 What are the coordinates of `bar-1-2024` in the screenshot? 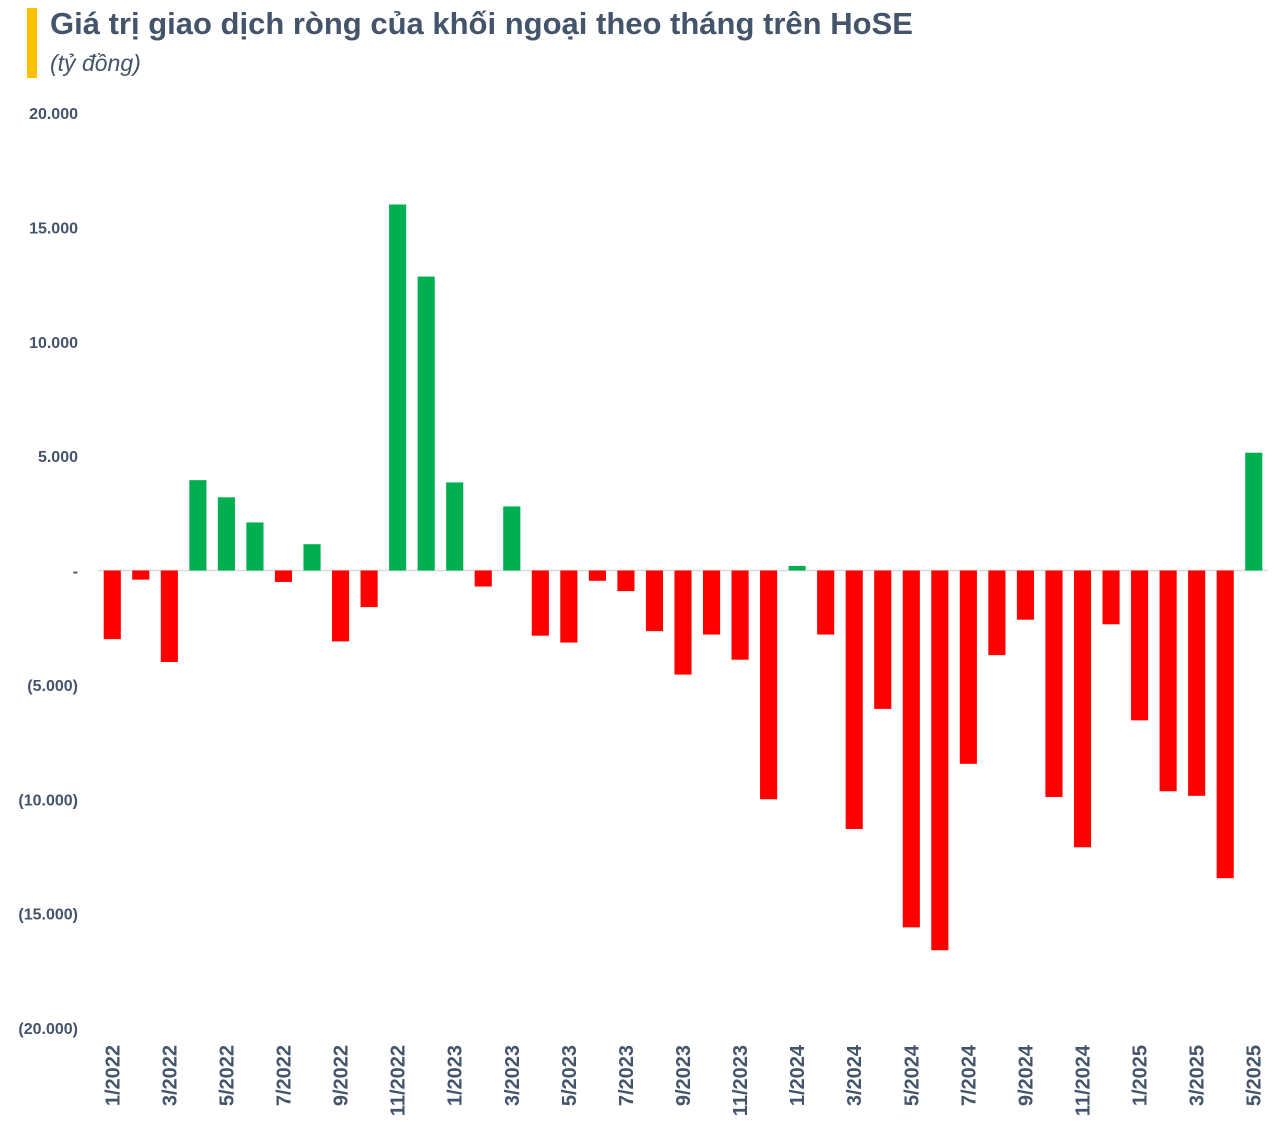 It's located at (797, 568).